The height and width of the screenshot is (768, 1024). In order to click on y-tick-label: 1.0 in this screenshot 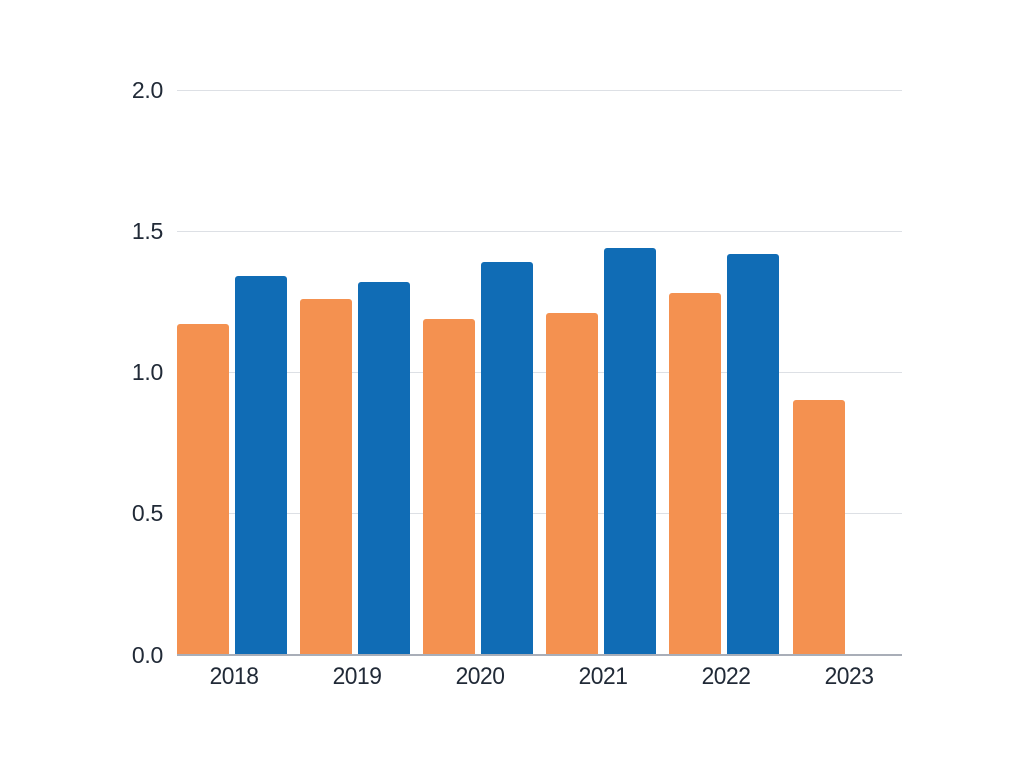, I will do `click(147, 372)`.